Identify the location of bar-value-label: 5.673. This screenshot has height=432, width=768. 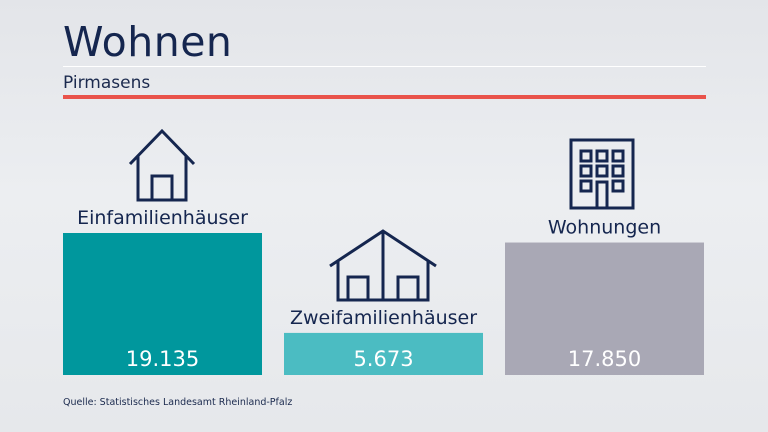
(383, 359).